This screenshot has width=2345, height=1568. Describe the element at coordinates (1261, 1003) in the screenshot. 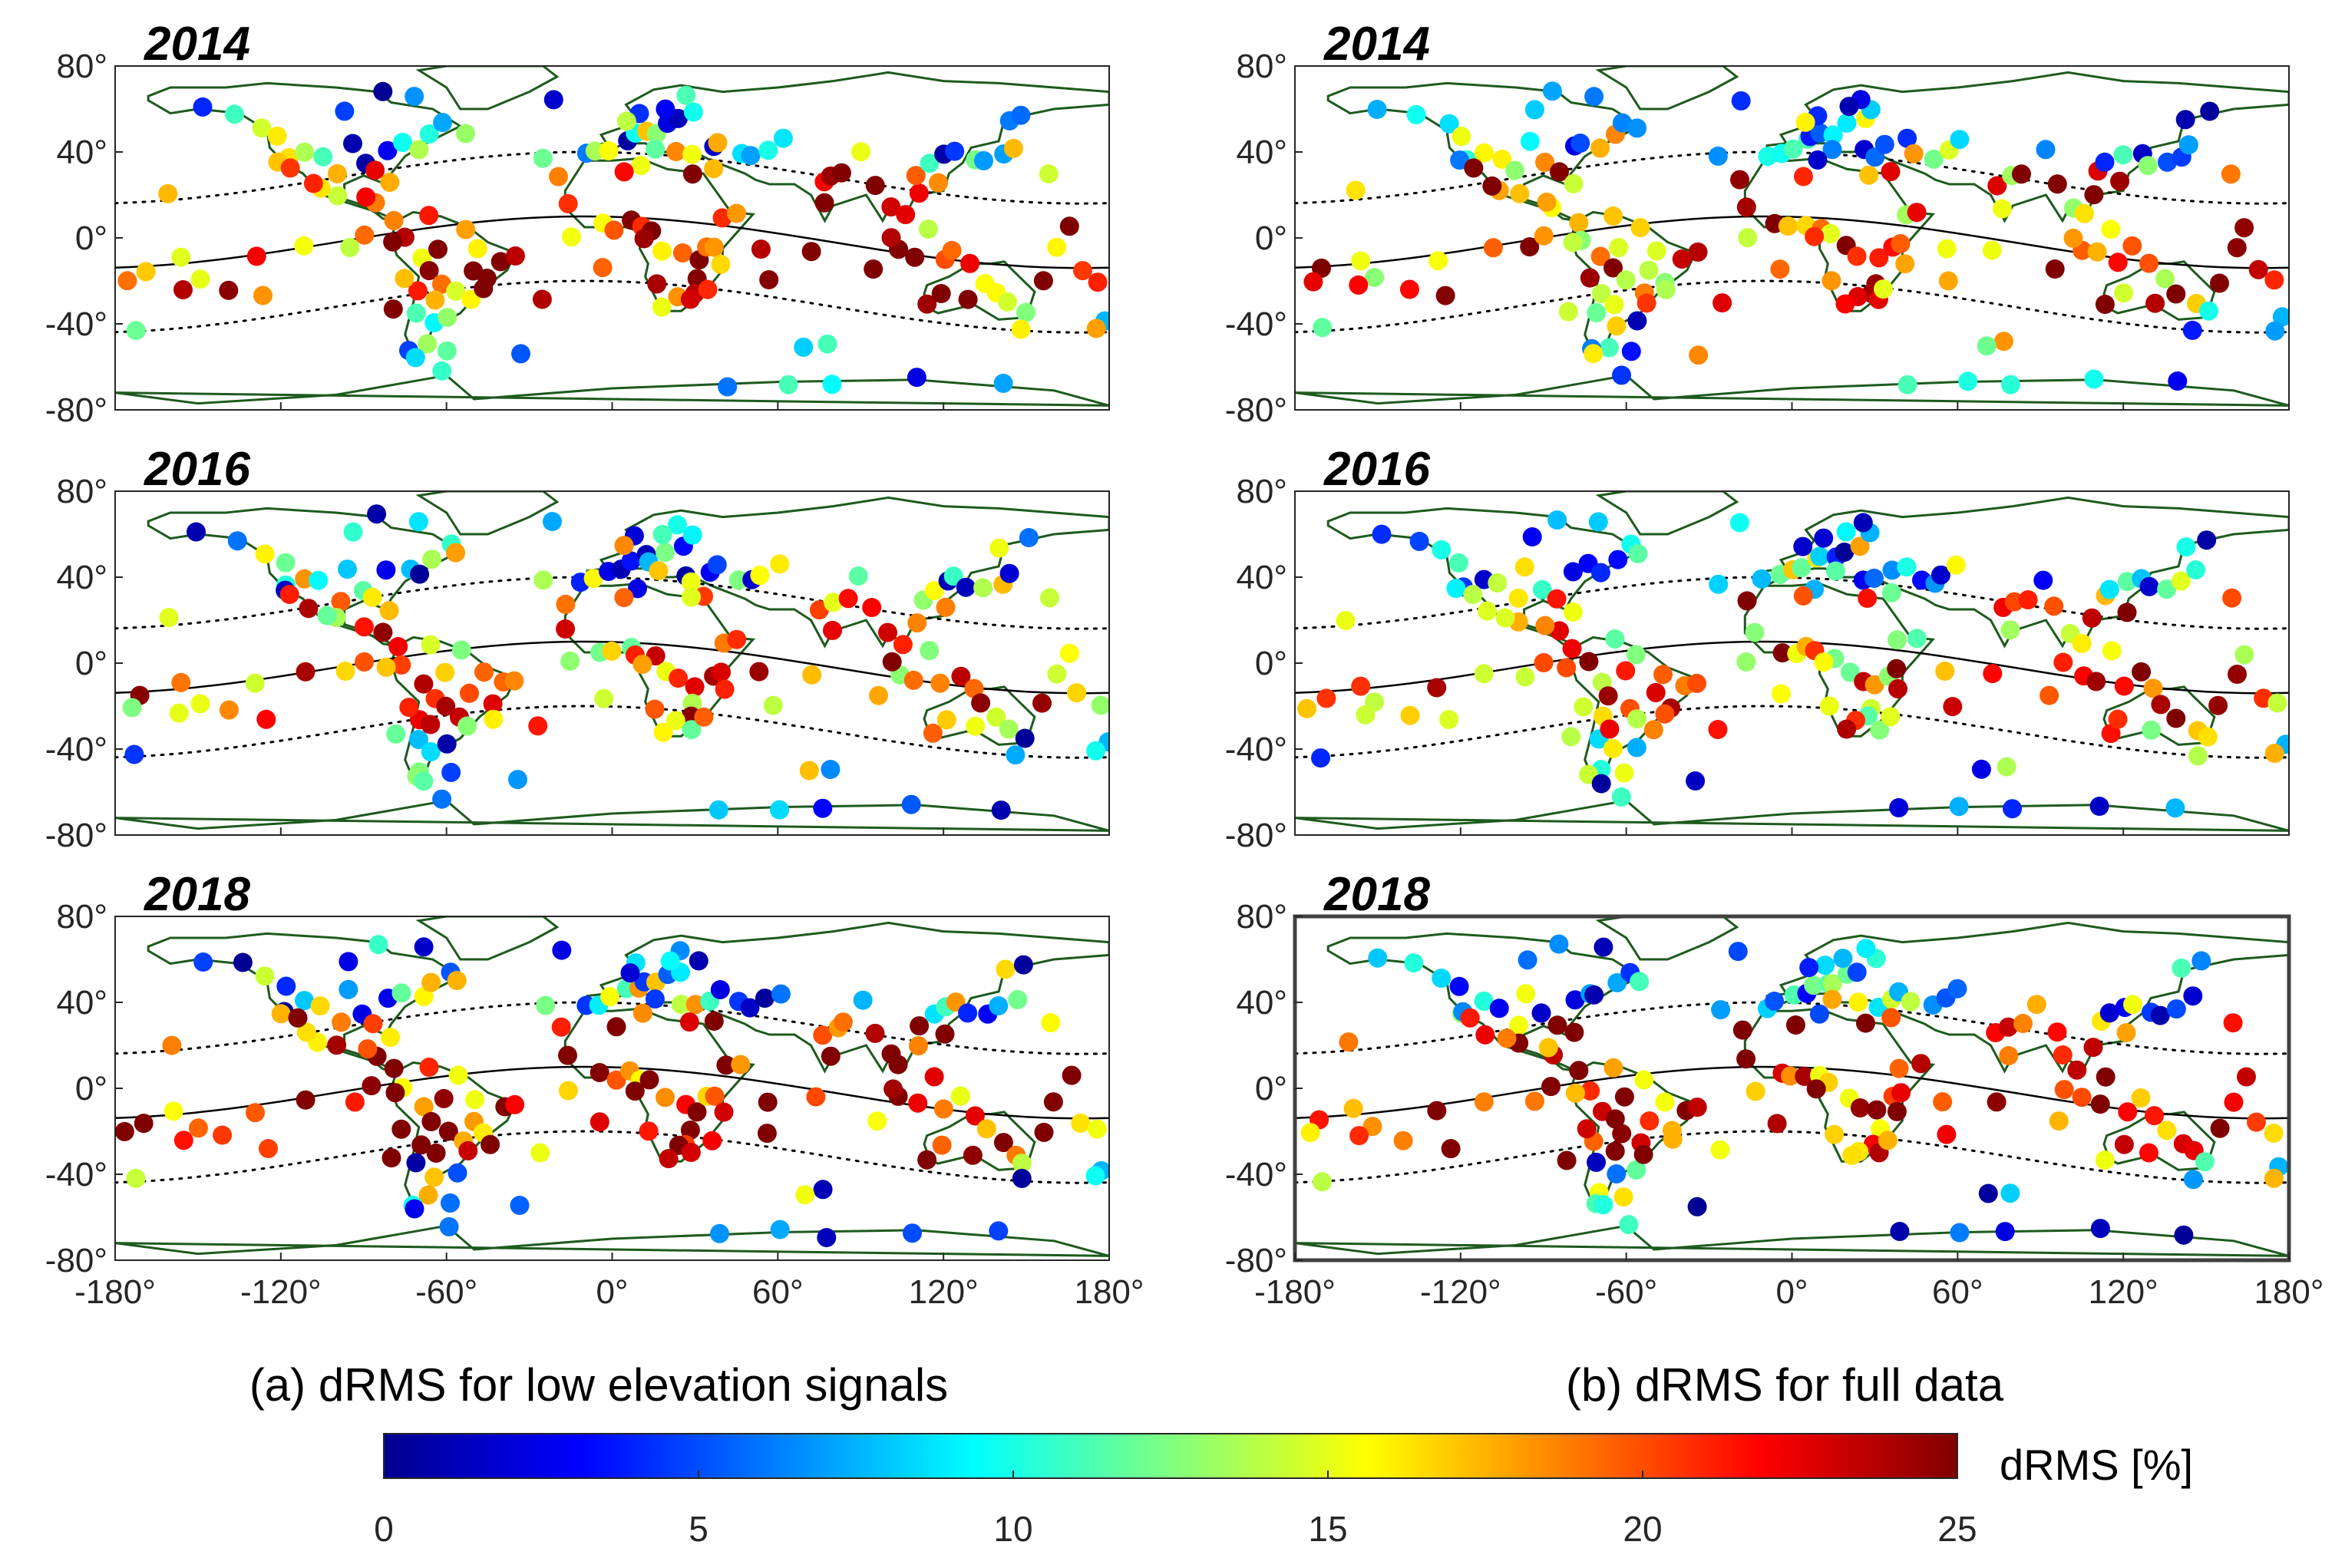

I see `y-tick-label: 40°` at that location.